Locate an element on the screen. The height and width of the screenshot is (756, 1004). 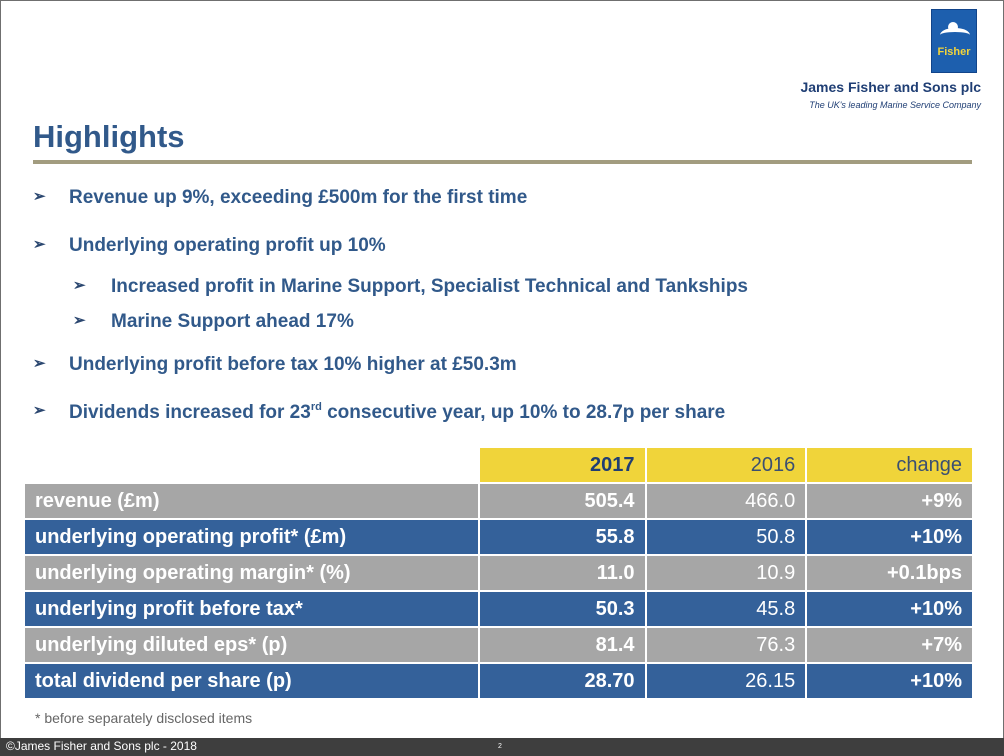
value-change: +0.1bps is located at coordinates (889, 573).